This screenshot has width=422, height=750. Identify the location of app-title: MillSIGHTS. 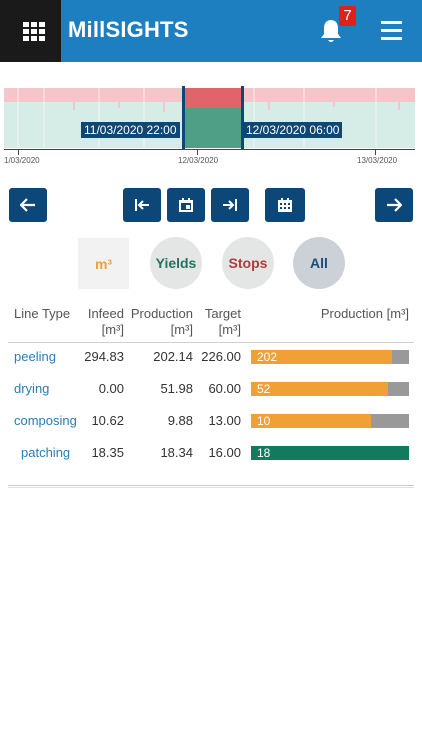
(128, 29).